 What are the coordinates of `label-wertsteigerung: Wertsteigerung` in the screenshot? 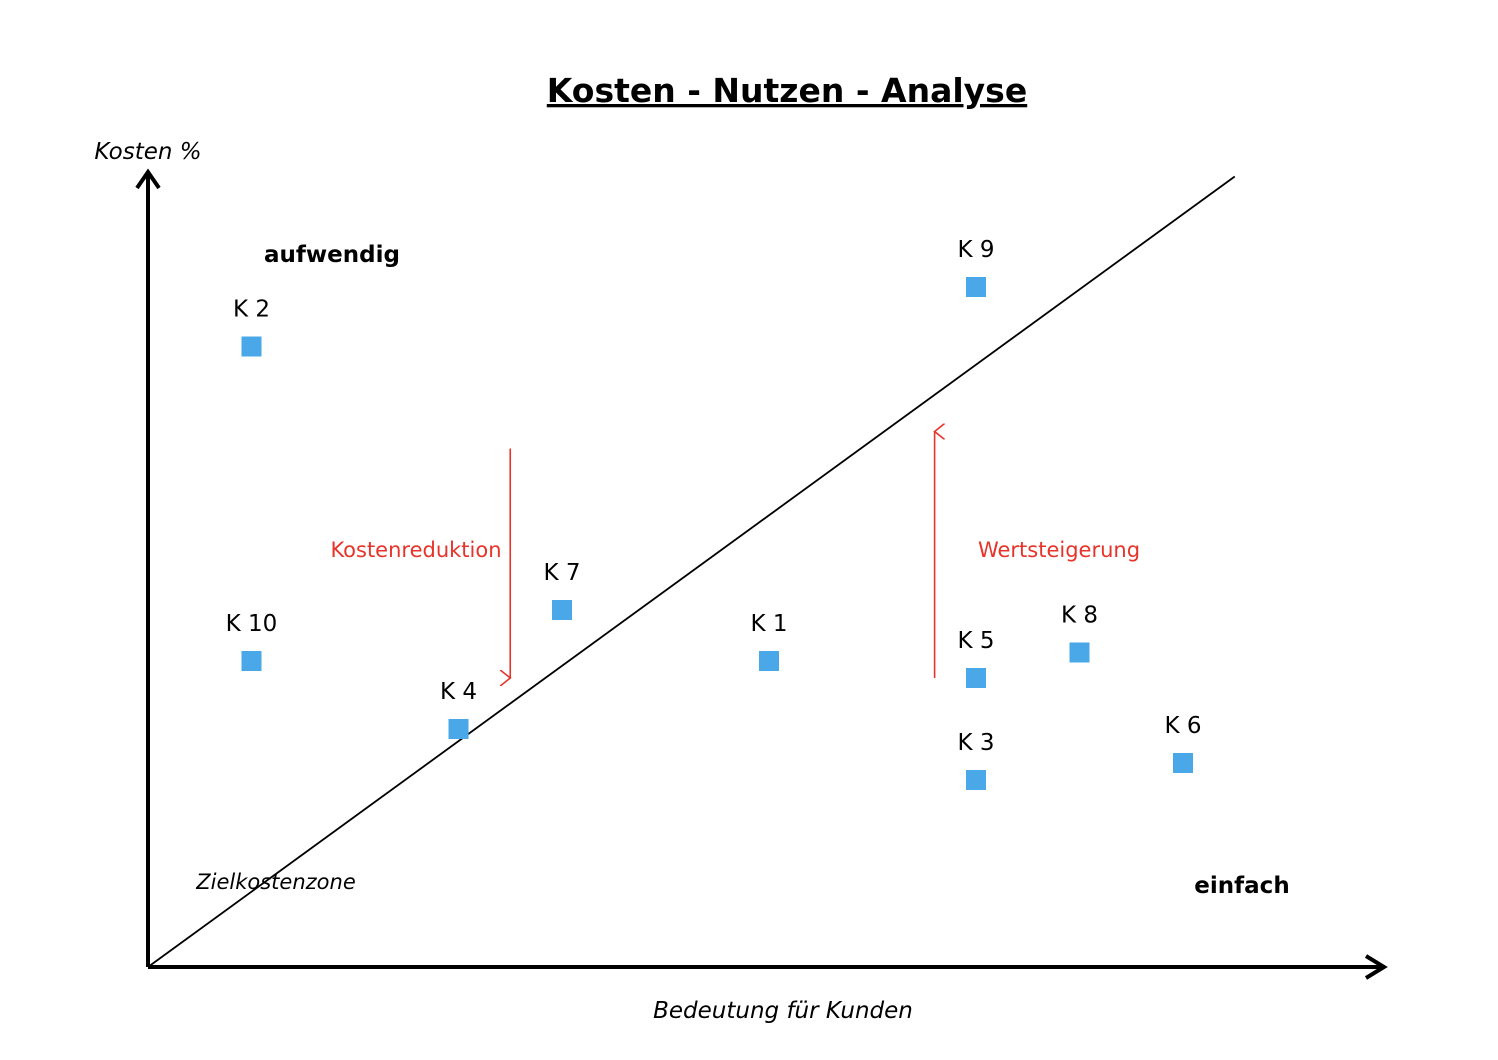 It's located at (1059, 550).